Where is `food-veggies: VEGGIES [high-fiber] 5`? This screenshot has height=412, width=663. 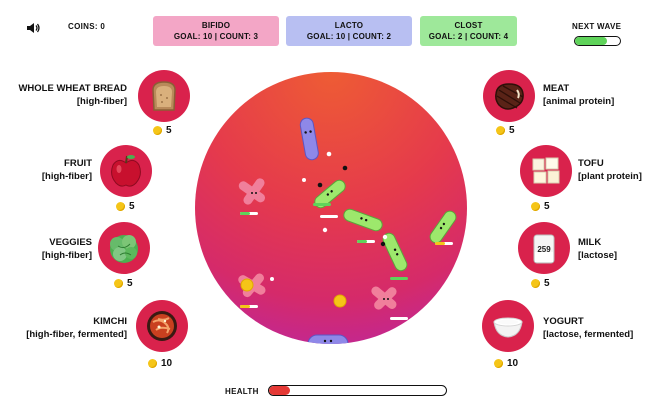
food-veggies: VEGGIES [high-fiber] 5 is located at coordinates (80, 257).